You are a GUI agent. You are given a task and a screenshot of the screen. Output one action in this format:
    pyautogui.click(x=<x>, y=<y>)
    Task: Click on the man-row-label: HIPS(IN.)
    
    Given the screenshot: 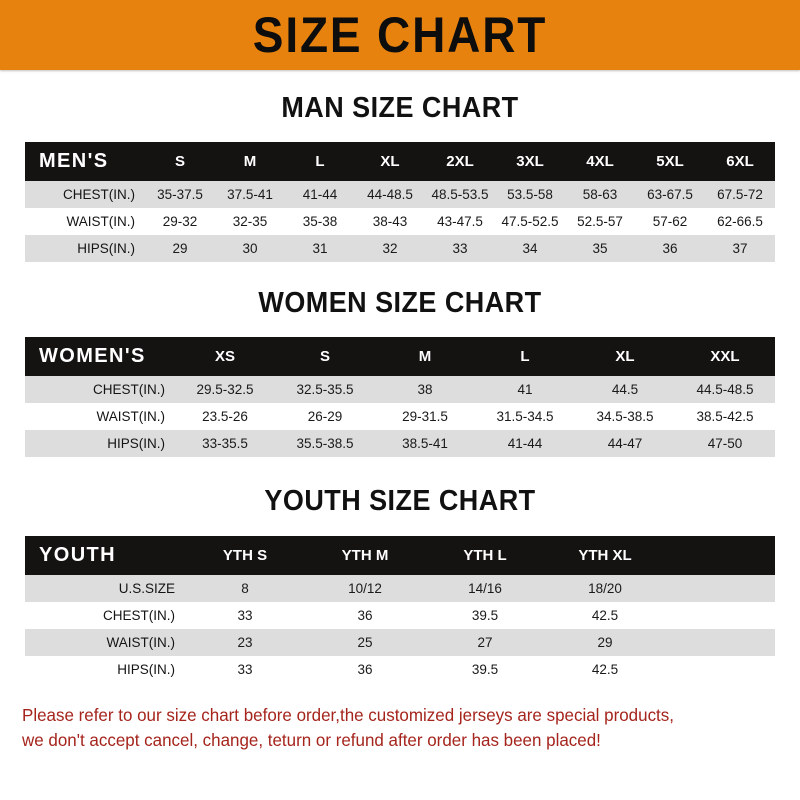 What is the action you would take?
    pyautogui.click(x=85, y=248)
    